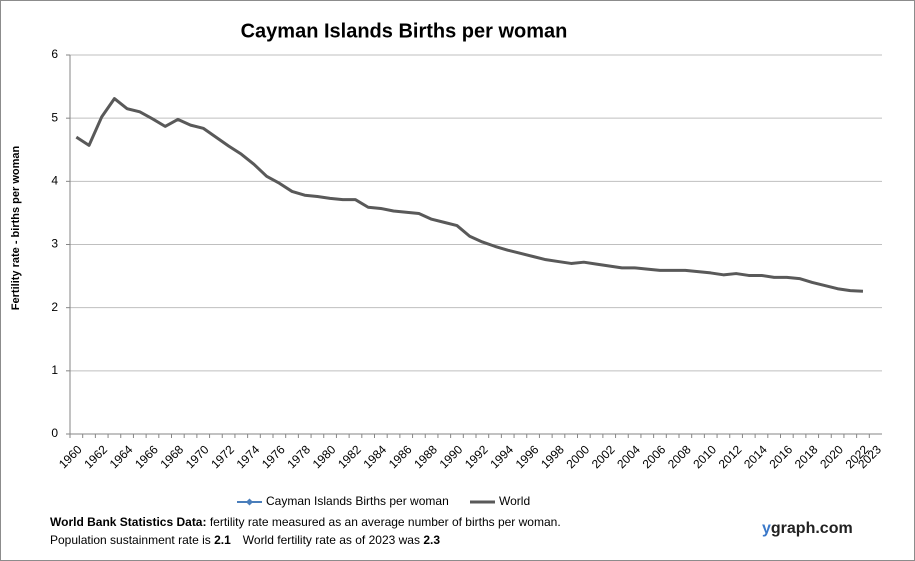  What do you see at coordinates (54, 370) in the screenshot?
I see `y-tick-label: 1` at bounding box center [54, 370].